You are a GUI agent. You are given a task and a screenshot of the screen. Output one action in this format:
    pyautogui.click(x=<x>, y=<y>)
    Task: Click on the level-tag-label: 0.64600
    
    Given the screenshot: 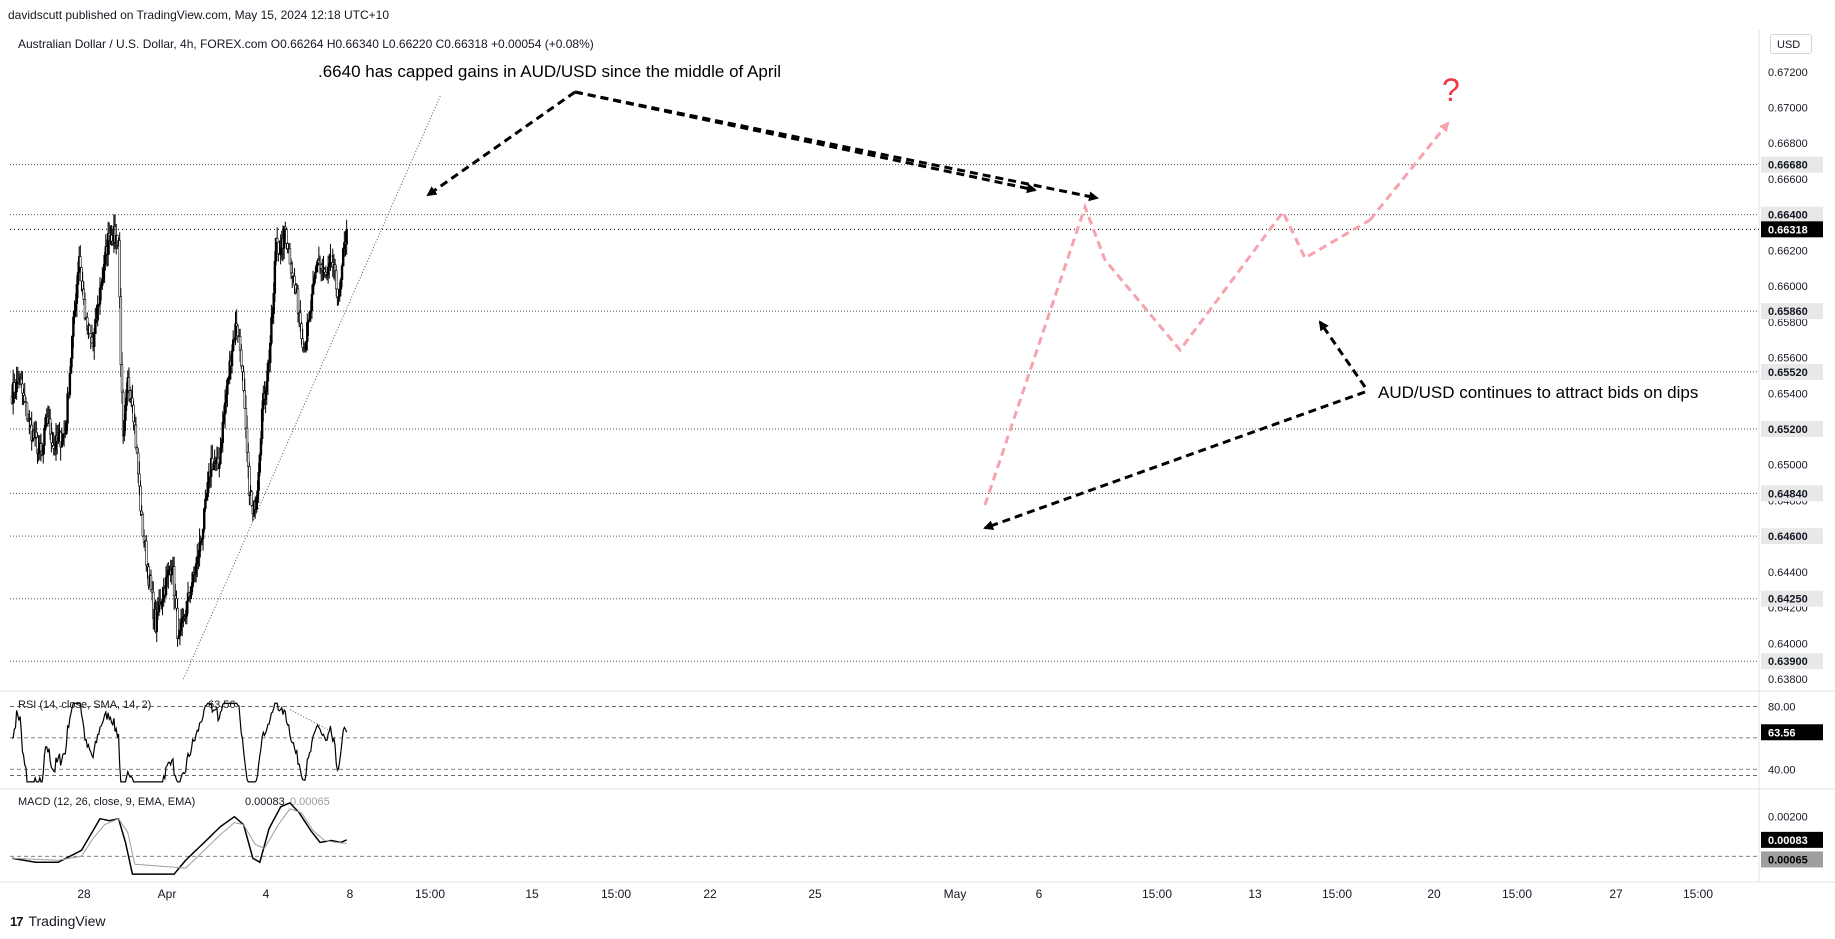 What is the action you would take?
    pyautogui.click(x=1788, y=537)
    